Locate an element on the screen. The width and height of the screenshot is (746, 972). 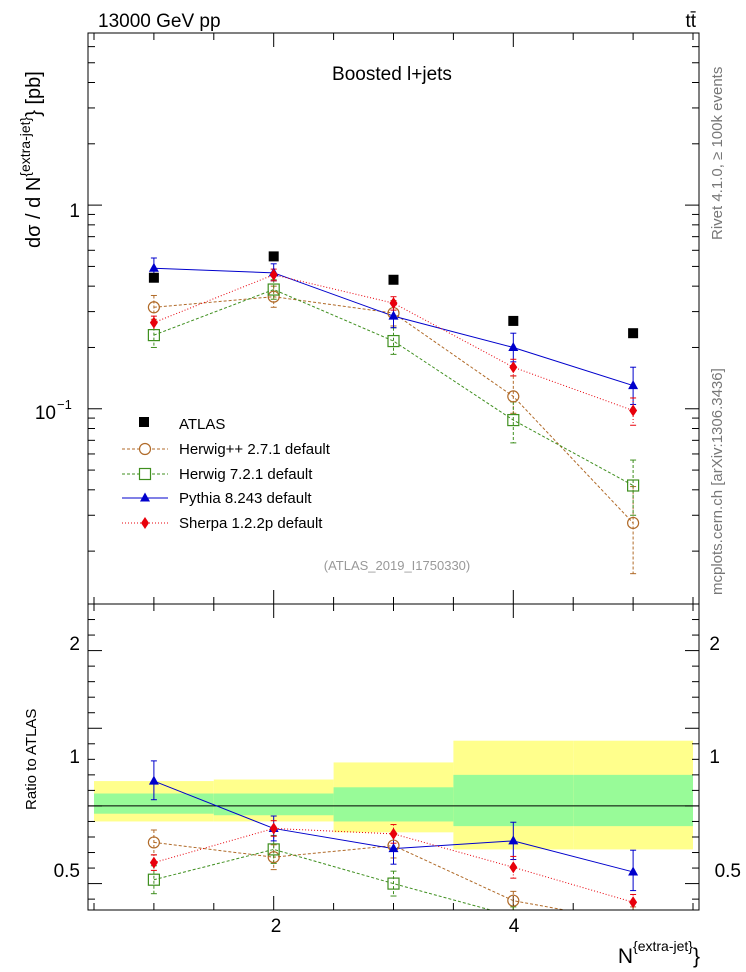
process-label: tt̄ is located at coordinates (690, 21).